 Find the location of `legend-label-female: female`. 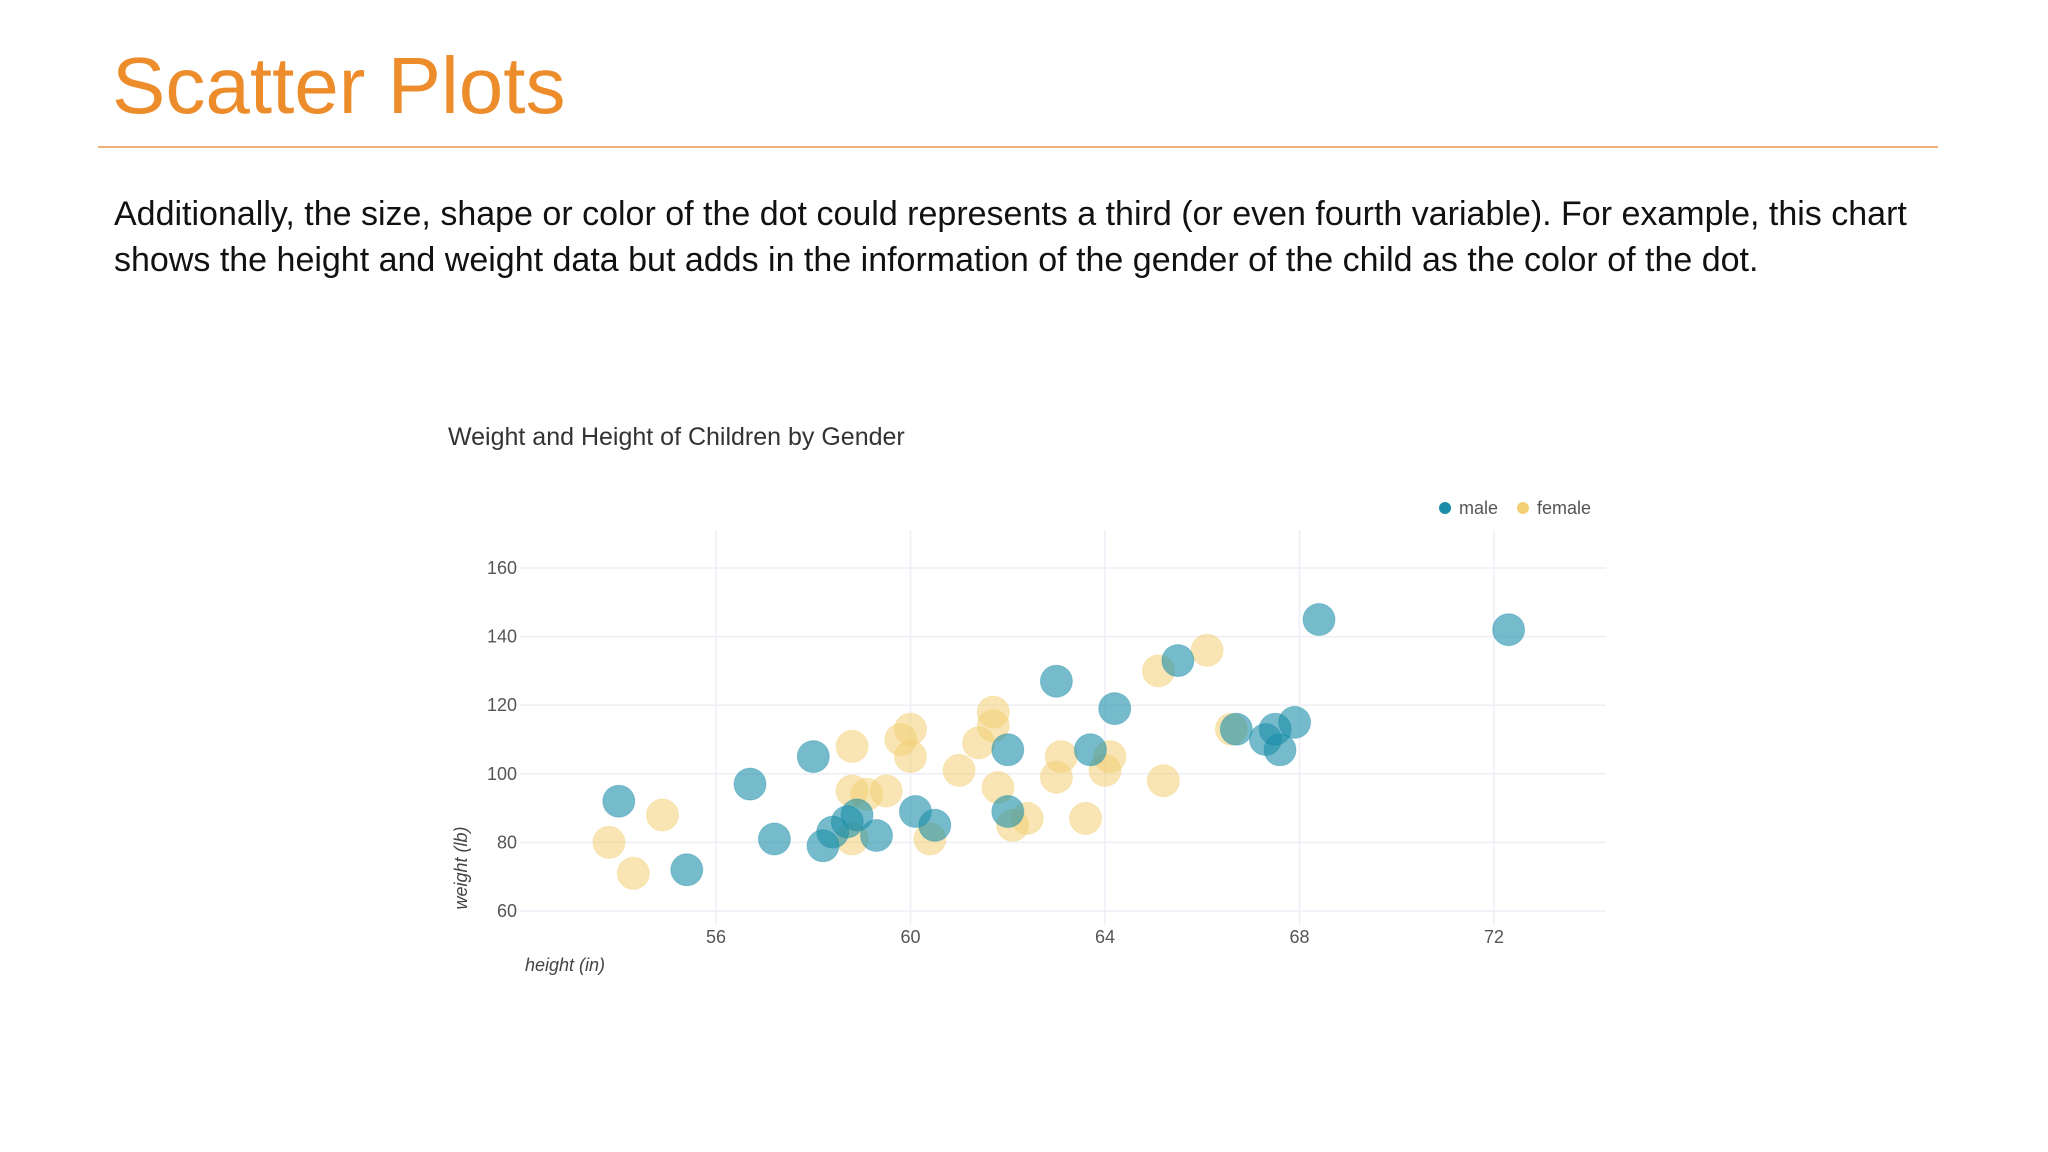

legend-label-female: female is located at coordinates (1564, 508).